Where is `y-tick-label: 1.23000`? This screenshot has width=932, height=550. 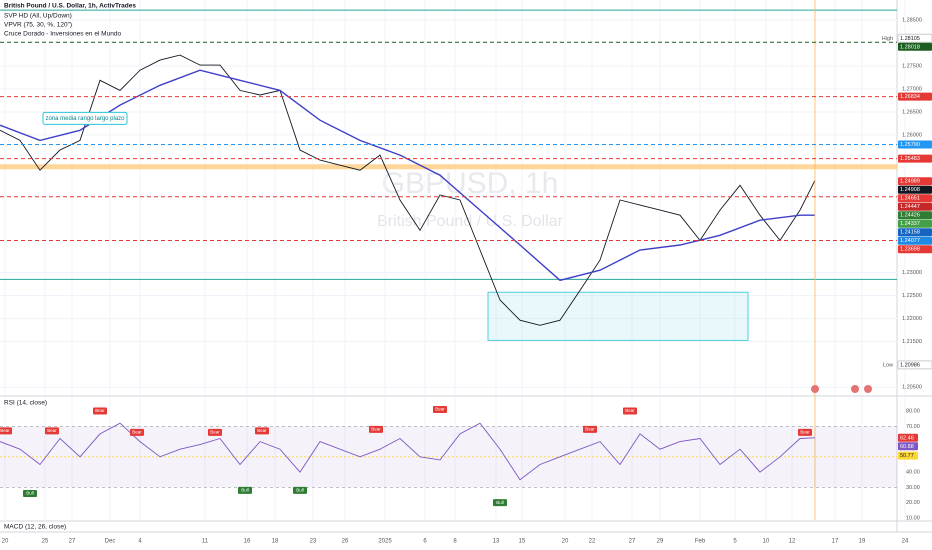
y-tick-label: 1.23000 is located at coordinates (912, 273).